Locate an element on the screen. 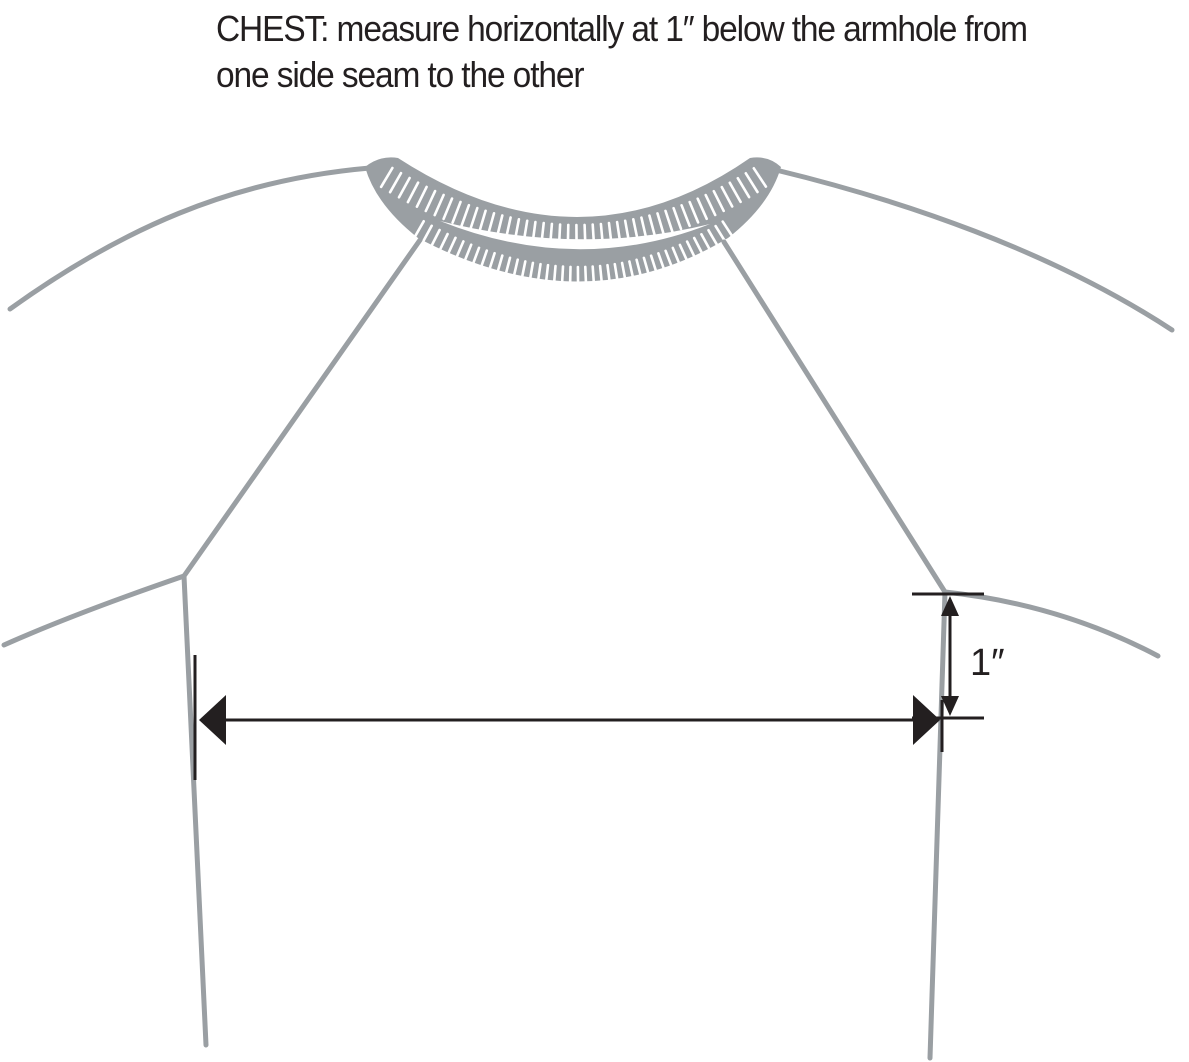 The width and height of the screenshot is (1189, 1062). offset-arrow-up is located at coordinates (950, 606).